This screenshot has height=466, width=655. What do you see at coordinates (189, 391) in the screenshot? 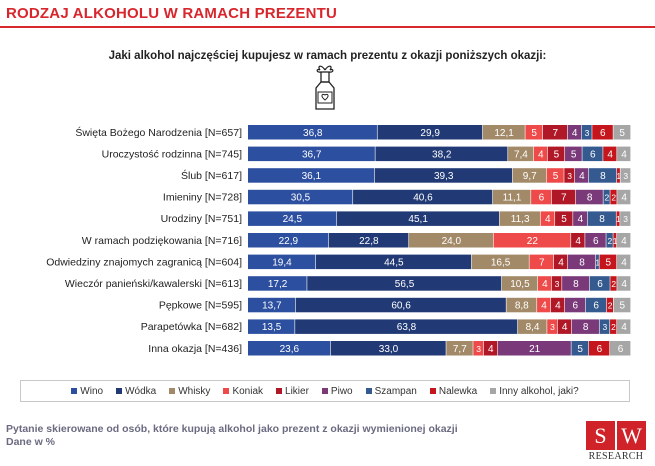
I see `legend-item: Whisky` at bounding box center [189, 391].